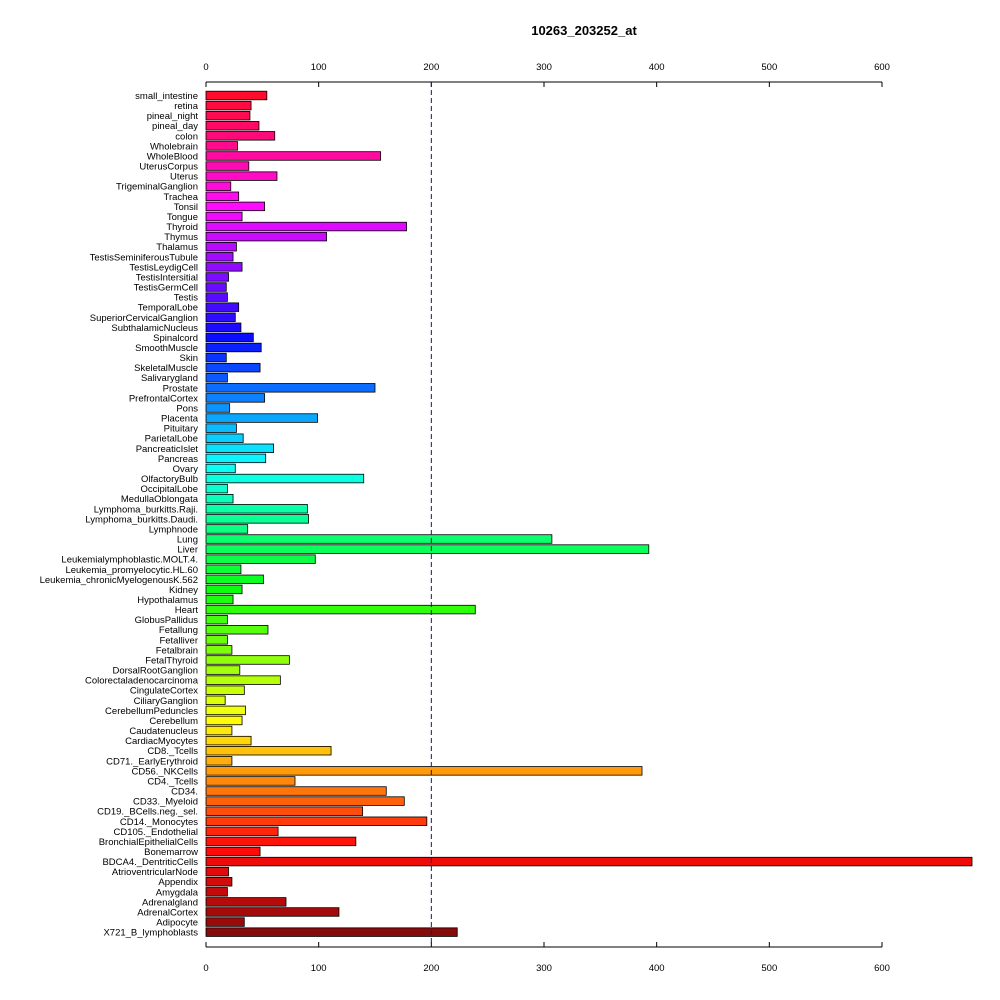 This screenshot has height=1000, width=1000. What do you see at coordinates (141, 519) in the screenshot?
I see `category-label: Lymphoma_burkitts.Daudi.` at bounding box center [141, 519].